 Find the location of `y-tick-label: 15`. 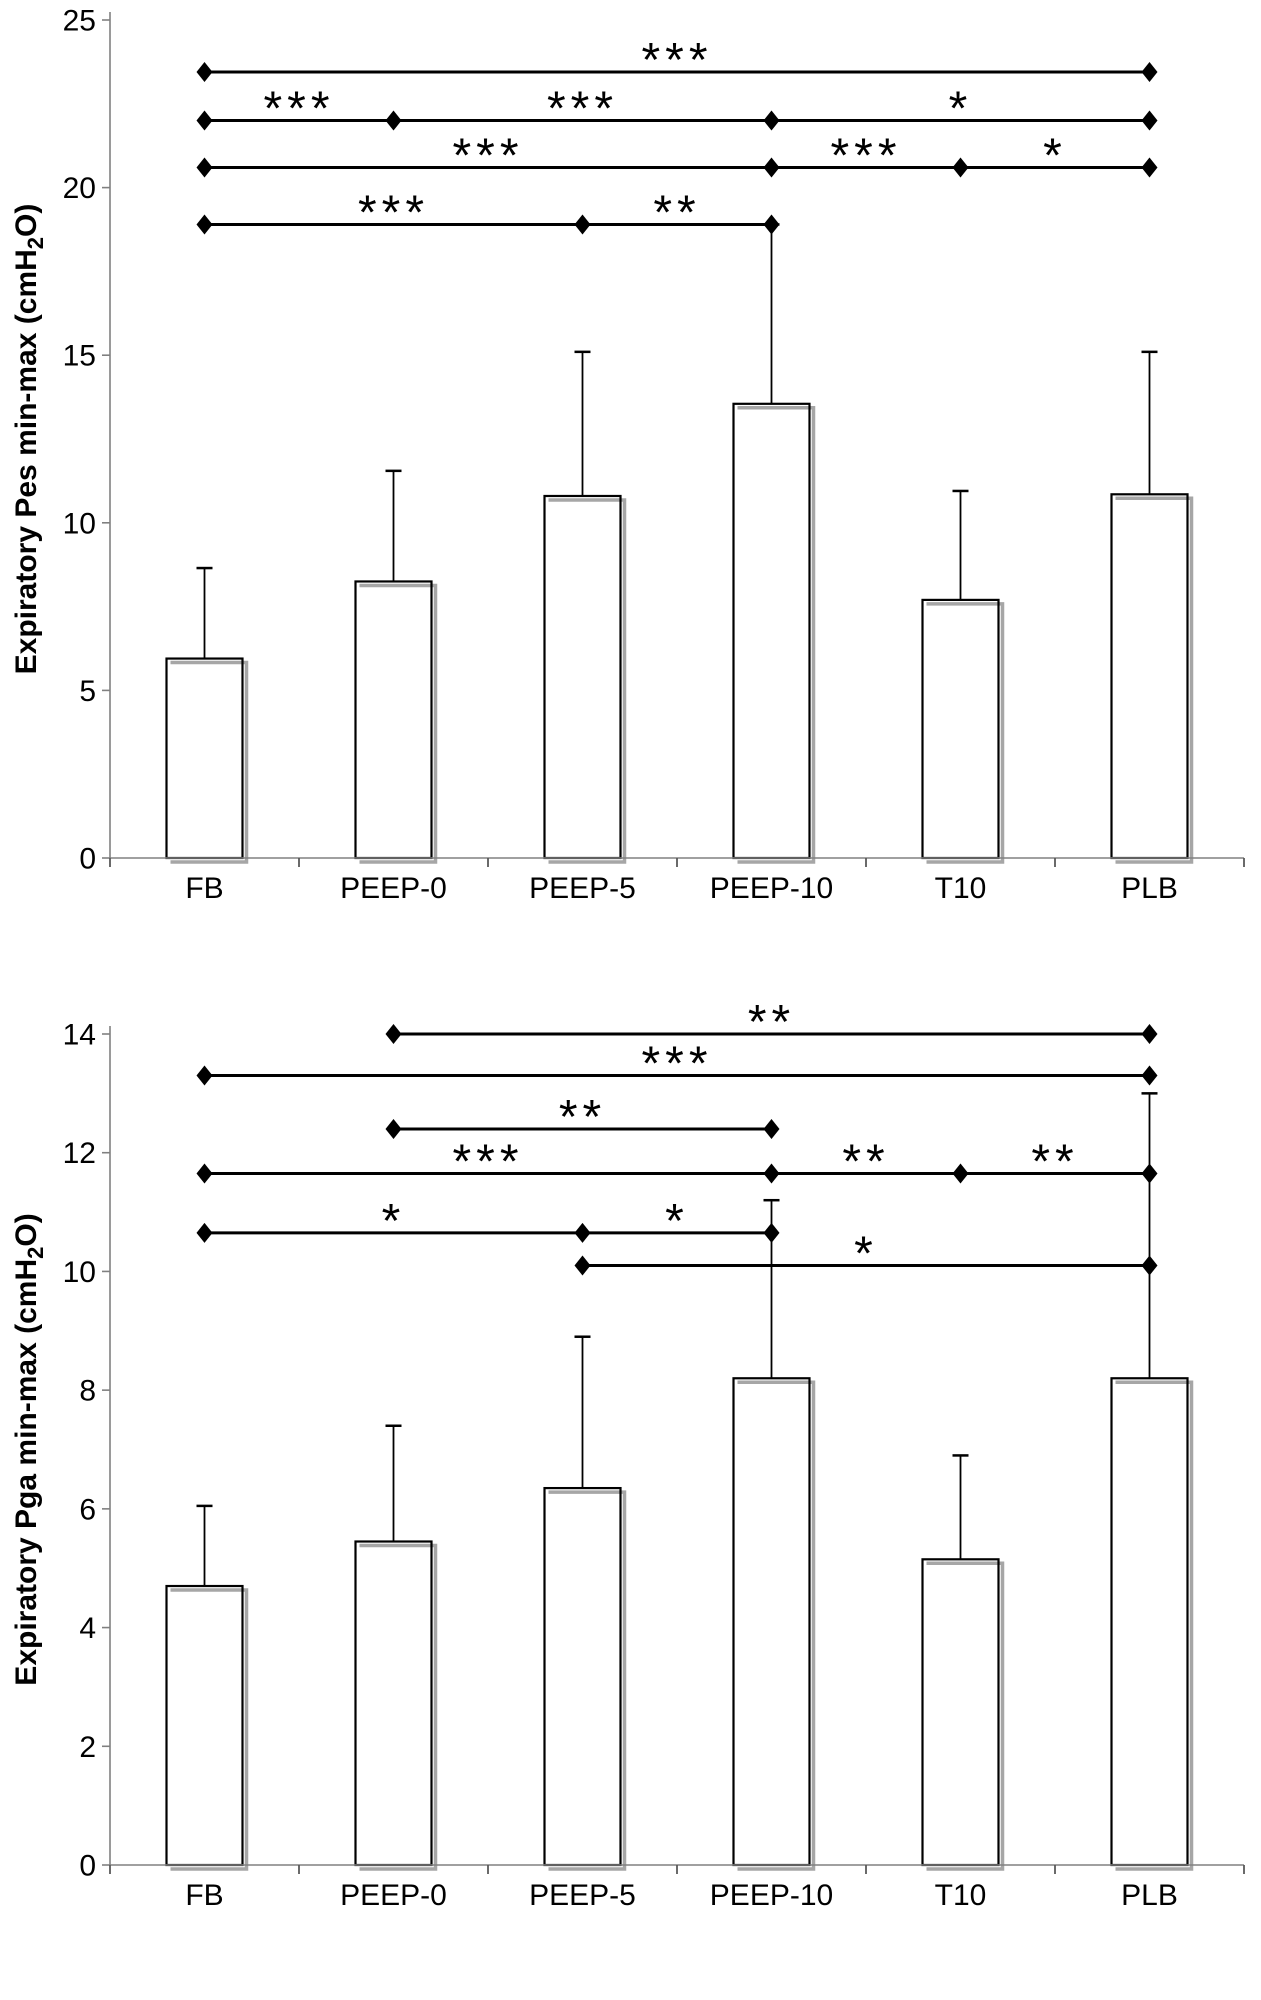

y-tick-label: 15 is located at coordinates (79, 356).